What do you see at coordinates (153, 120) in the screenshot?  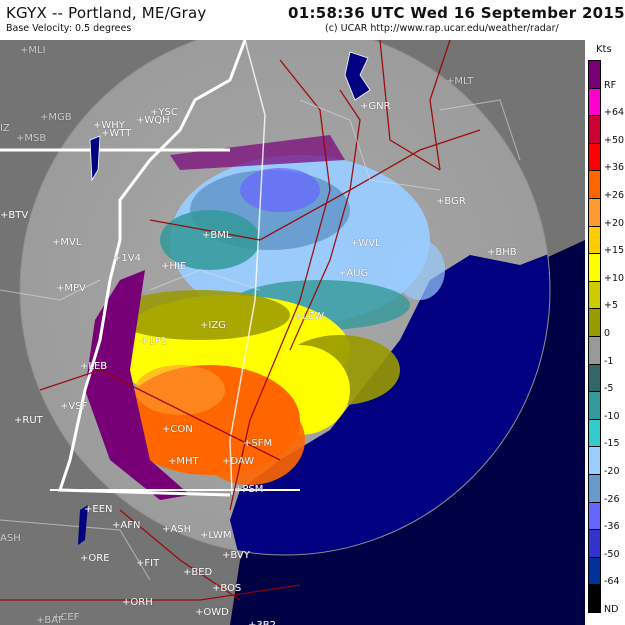 I see `city-label: +WQH` at bounding box center [153, 120].